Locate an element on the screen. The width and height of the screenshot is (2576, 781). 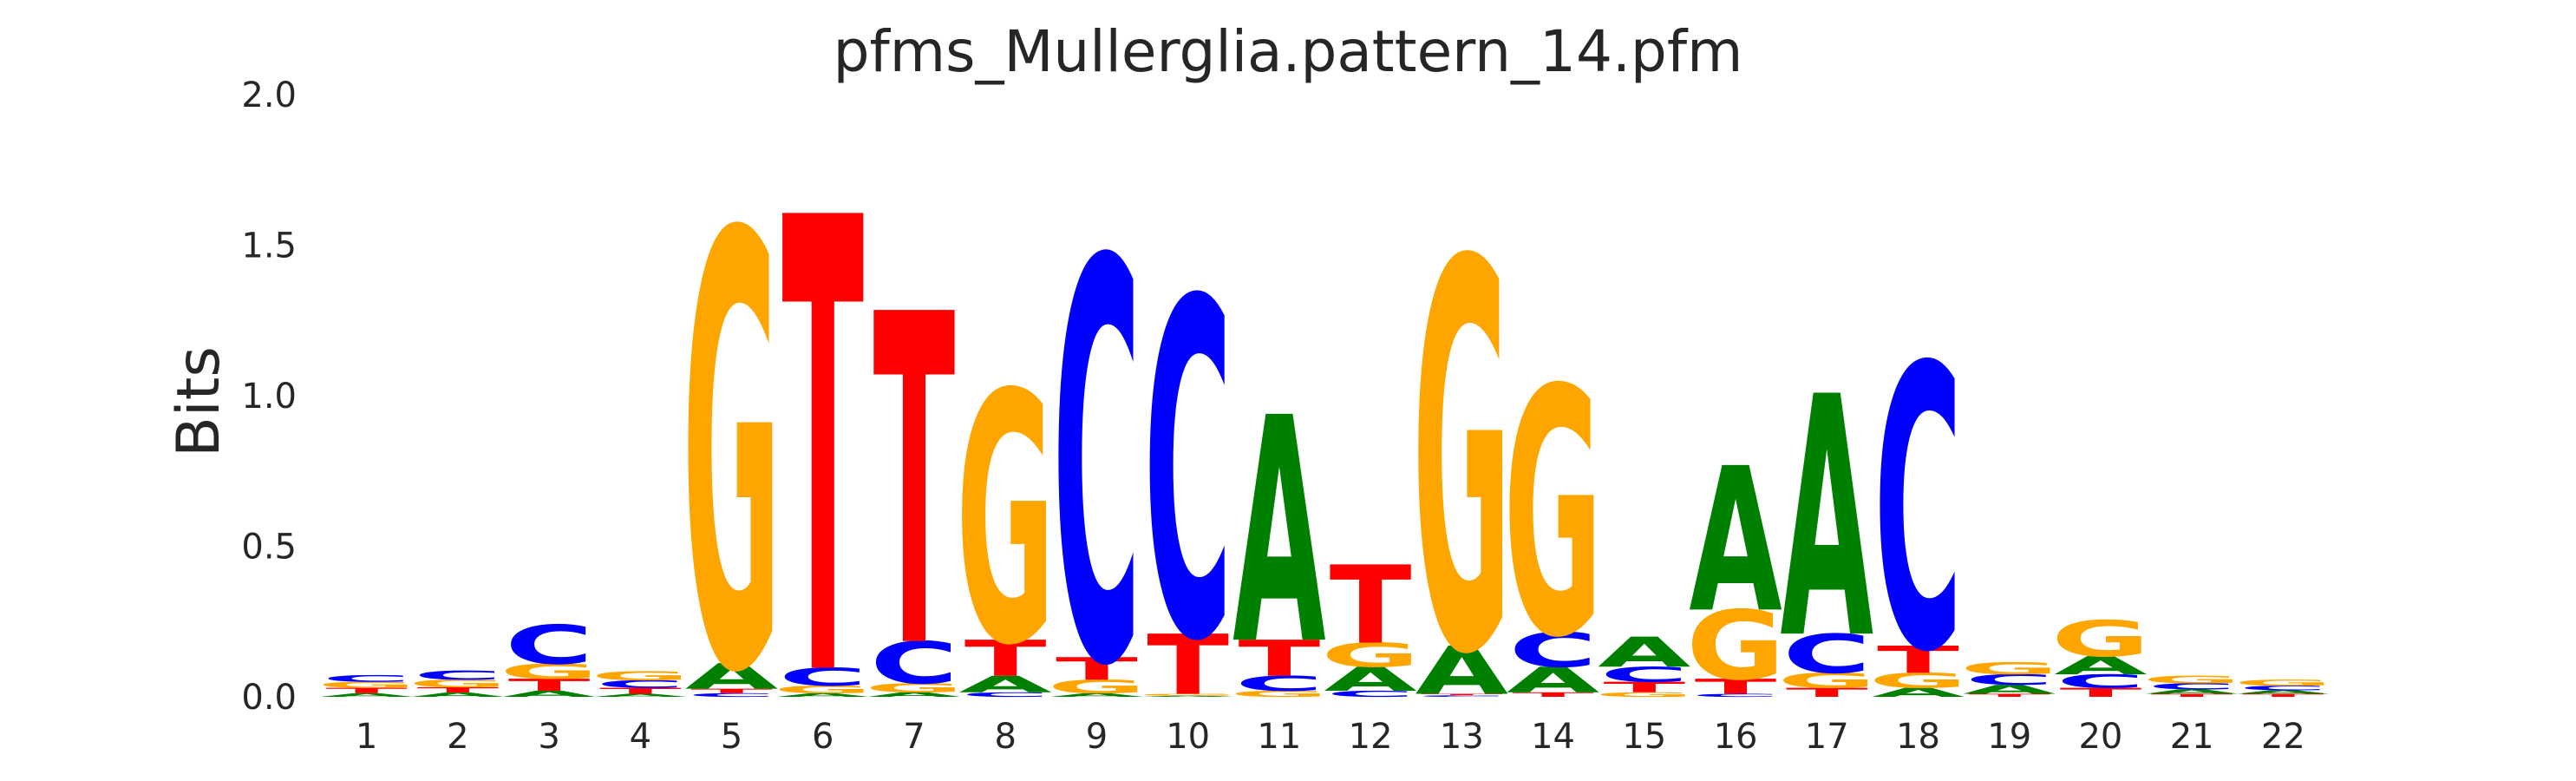
x-tick-label: 9 is located at coordinates (1097, 737).